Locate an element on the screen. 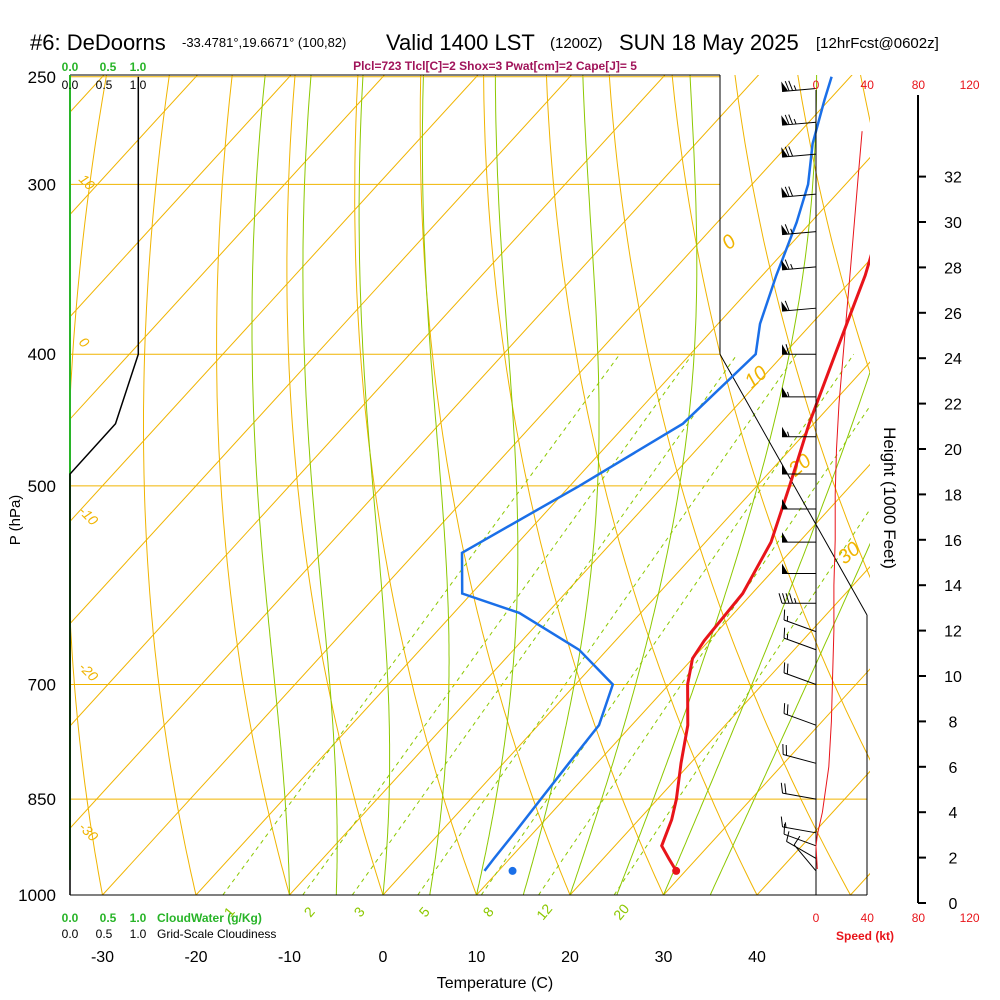  isotherm-label: -30 is located at coordinates (89, 832).